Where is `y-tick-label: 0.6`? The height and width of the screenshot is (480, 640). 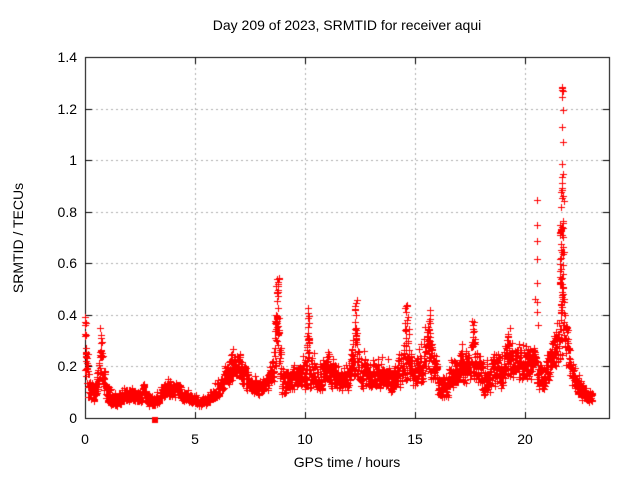 y-tick-label: 0.6 is located at coordinates (67, 263).